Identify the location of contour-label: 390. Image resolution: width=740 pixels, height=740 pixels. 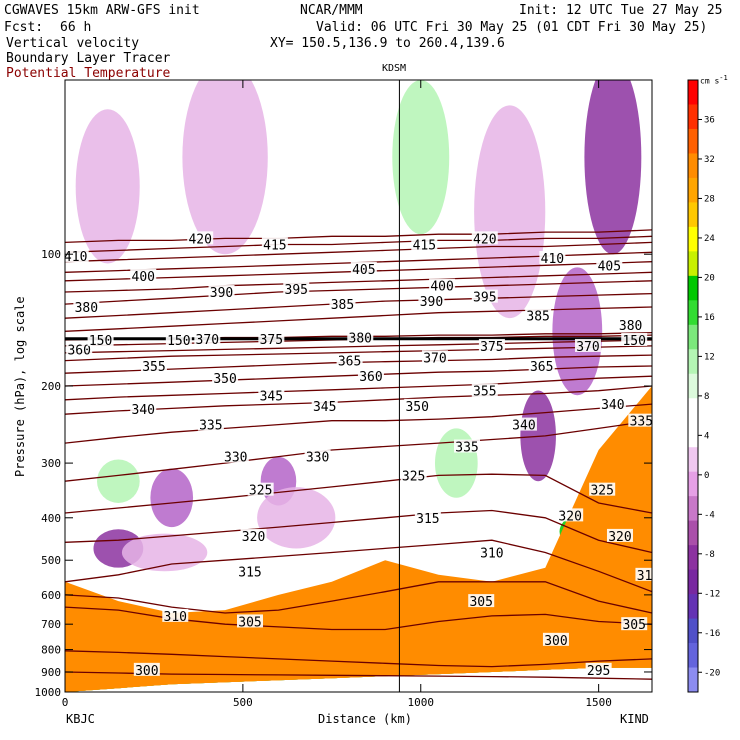
(221, 293).